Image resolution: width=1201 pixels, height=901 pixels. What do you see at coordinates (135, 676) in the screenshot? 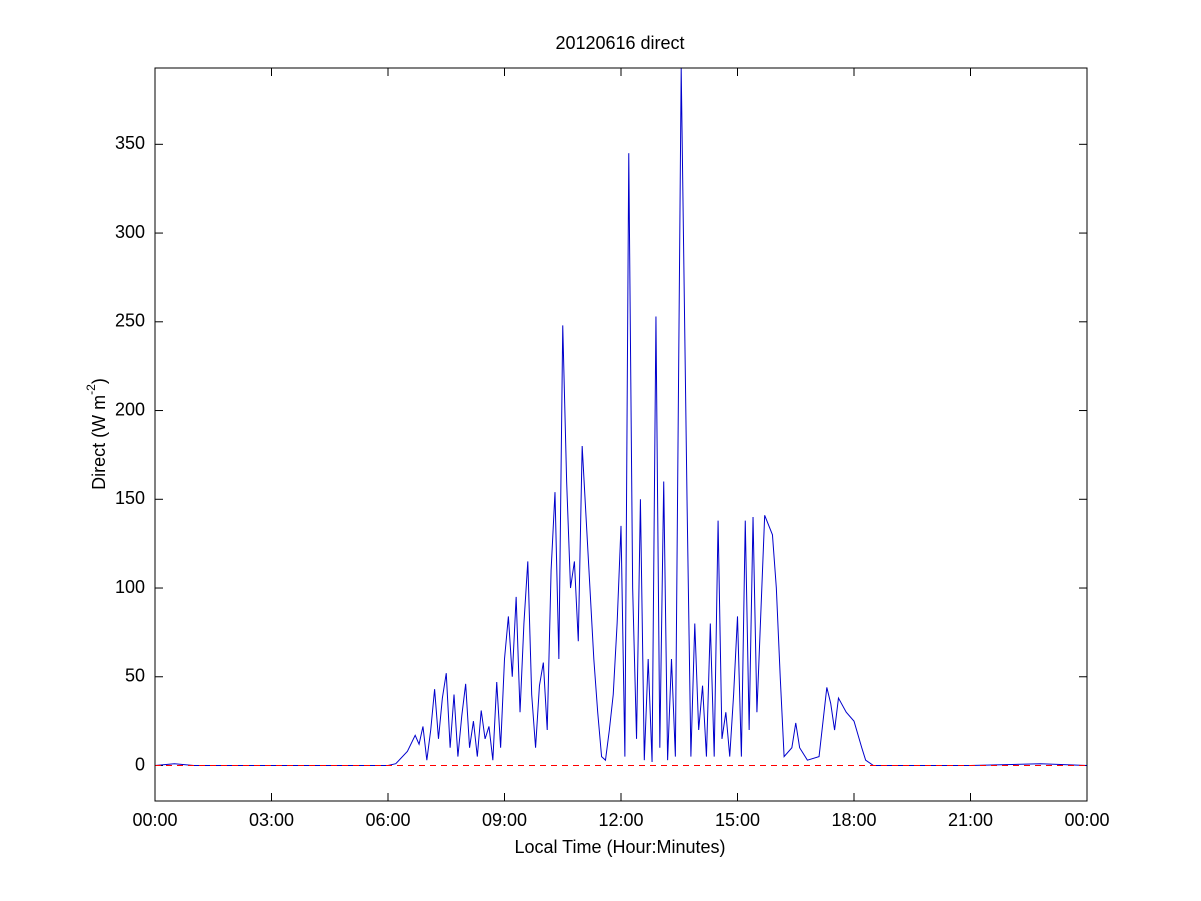
I see `y-tick-label: 50` at bounding box center [135, 676].